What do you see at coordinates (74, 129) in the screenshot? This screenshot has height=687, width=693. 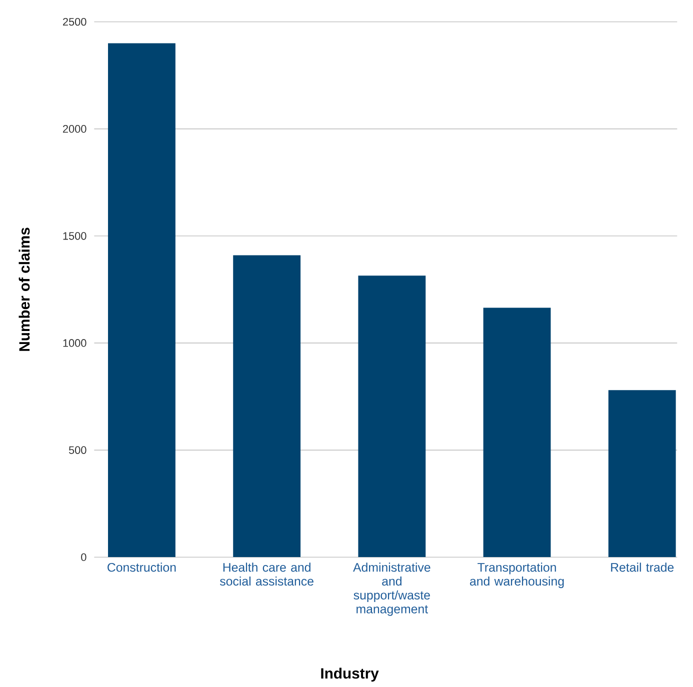 I see `y-tick-label: 2000` at bounding box center [74, 129].